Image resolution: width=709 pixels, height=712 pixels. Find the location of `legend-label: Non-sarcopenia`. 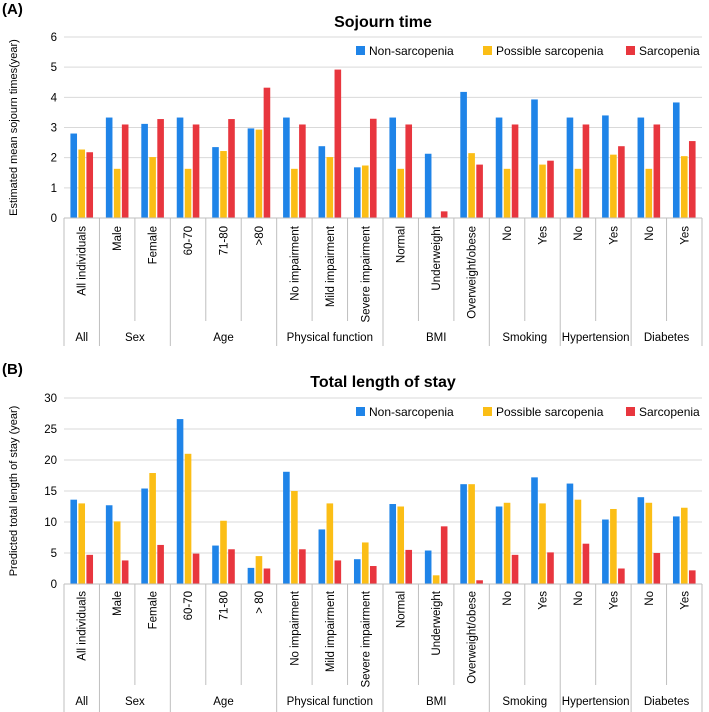

legend-label: Non-sarcopenia is located at coordinates (411, 412).